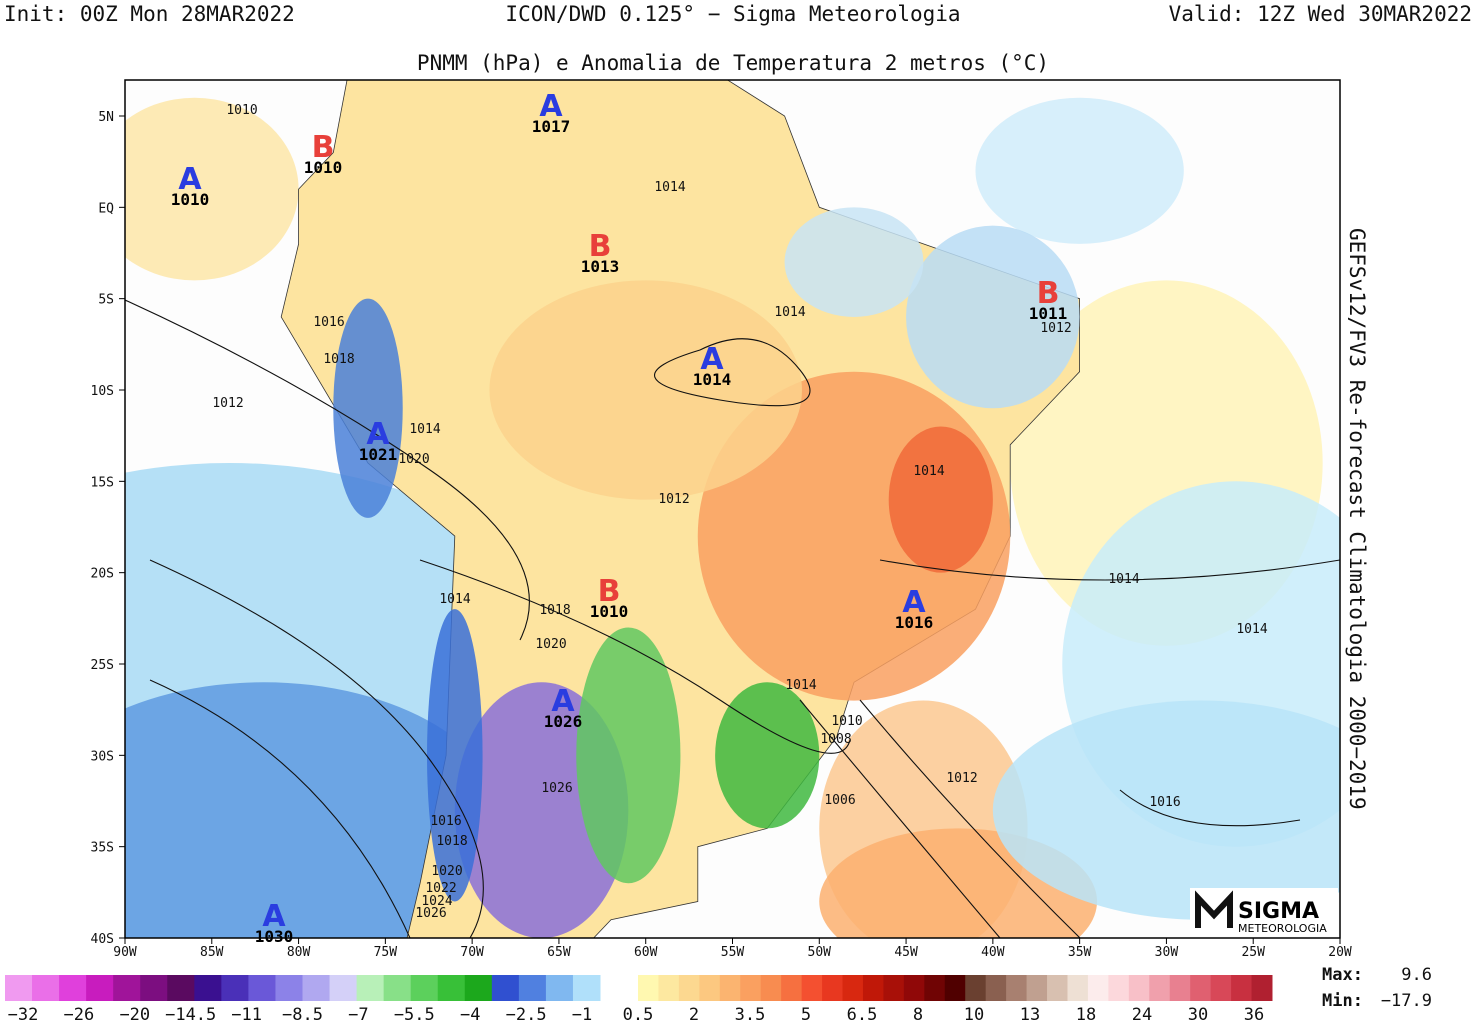  What do you see at coordinates (694, 1013) in the screenshot?
I see `colorbar-label: 2` at bounding box center [694, 1013].